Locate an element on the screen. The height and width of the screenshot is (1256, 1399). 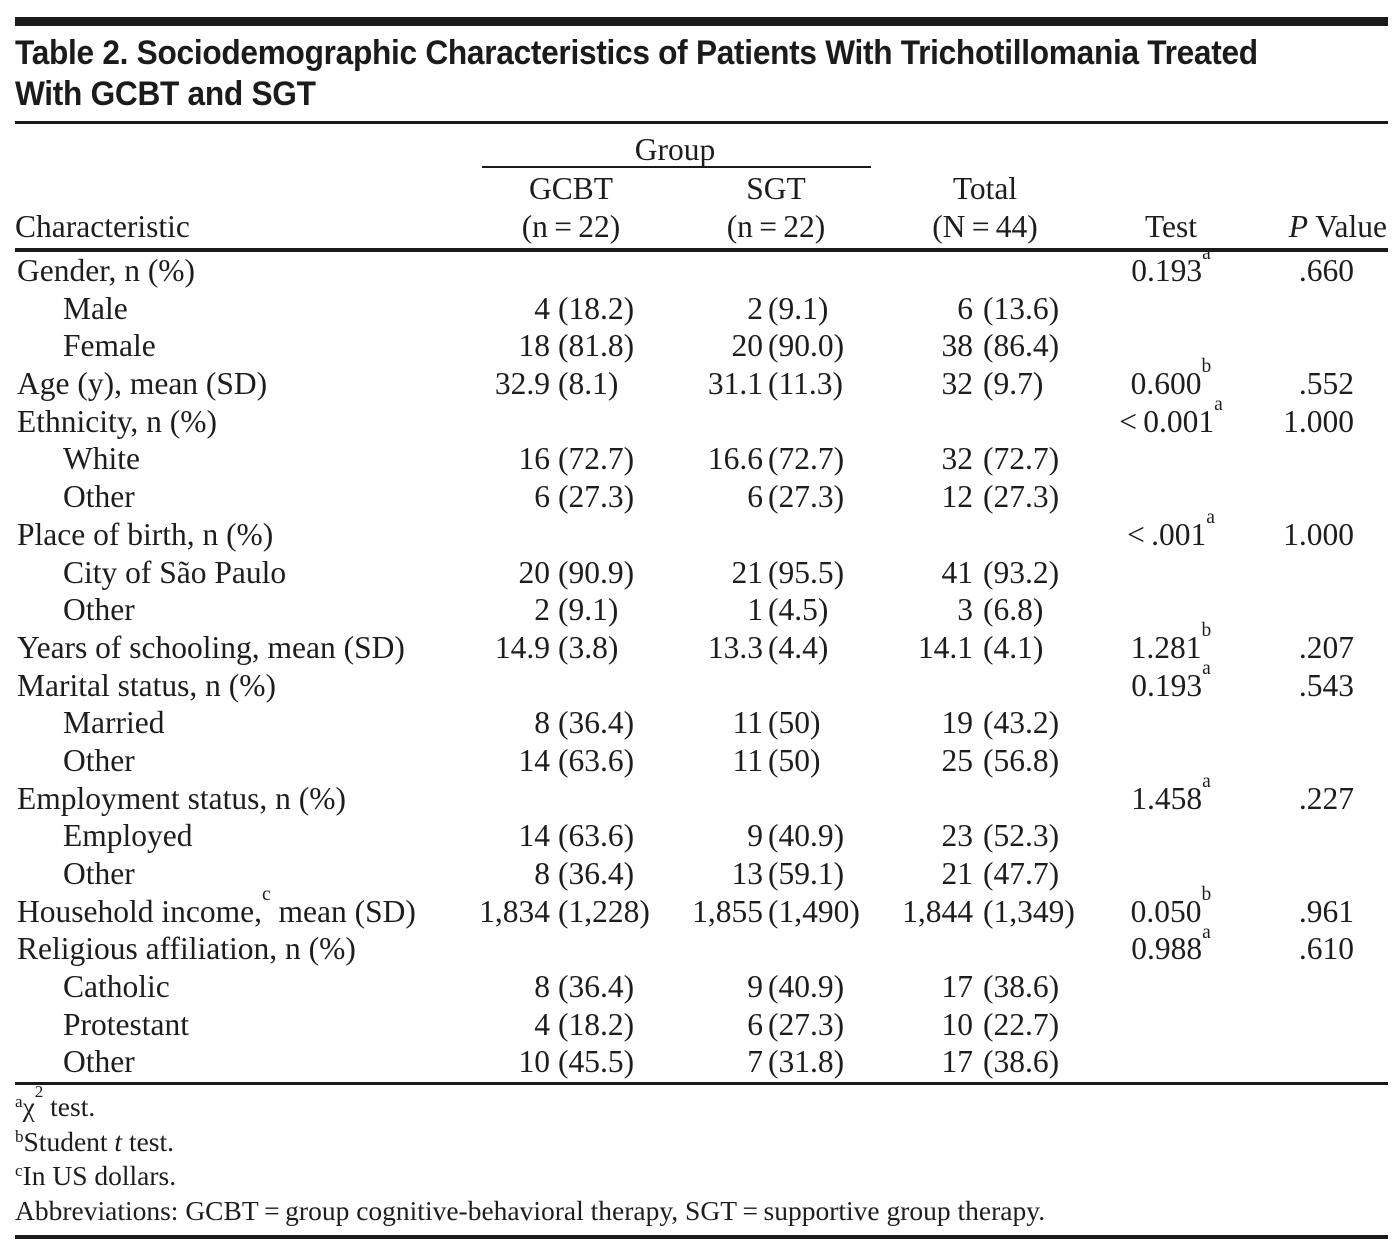
column-header-total: Total is located at coordinates (985, 188).